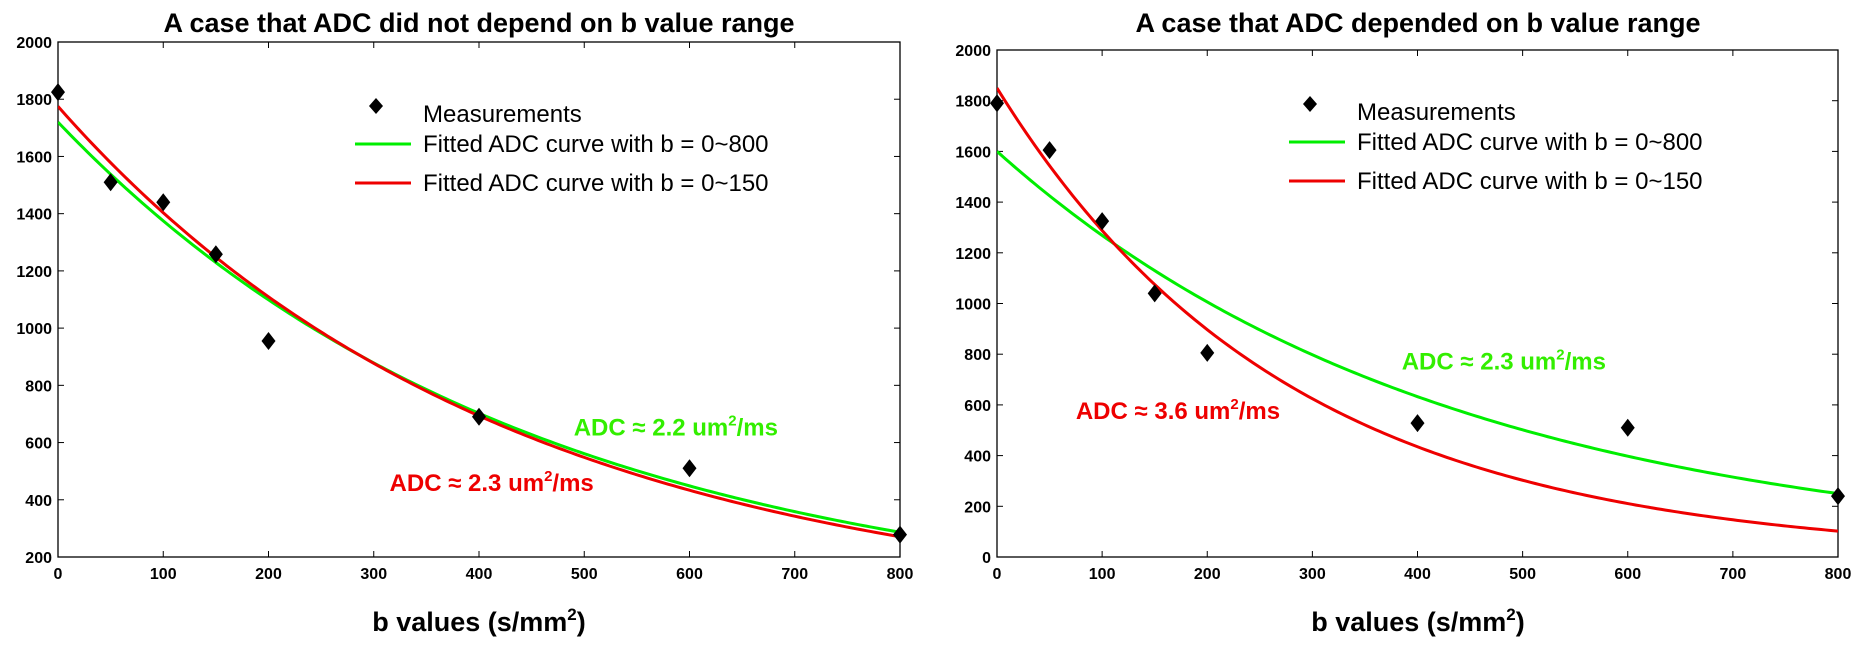 This screenshot has height=653, width=1864. What do you see at coordinates (1504, 360) in the screenshot?
I see `adc-annotation-1: ADC ≈ 2.3 um2/ms` at bounding box center [1504, 360].